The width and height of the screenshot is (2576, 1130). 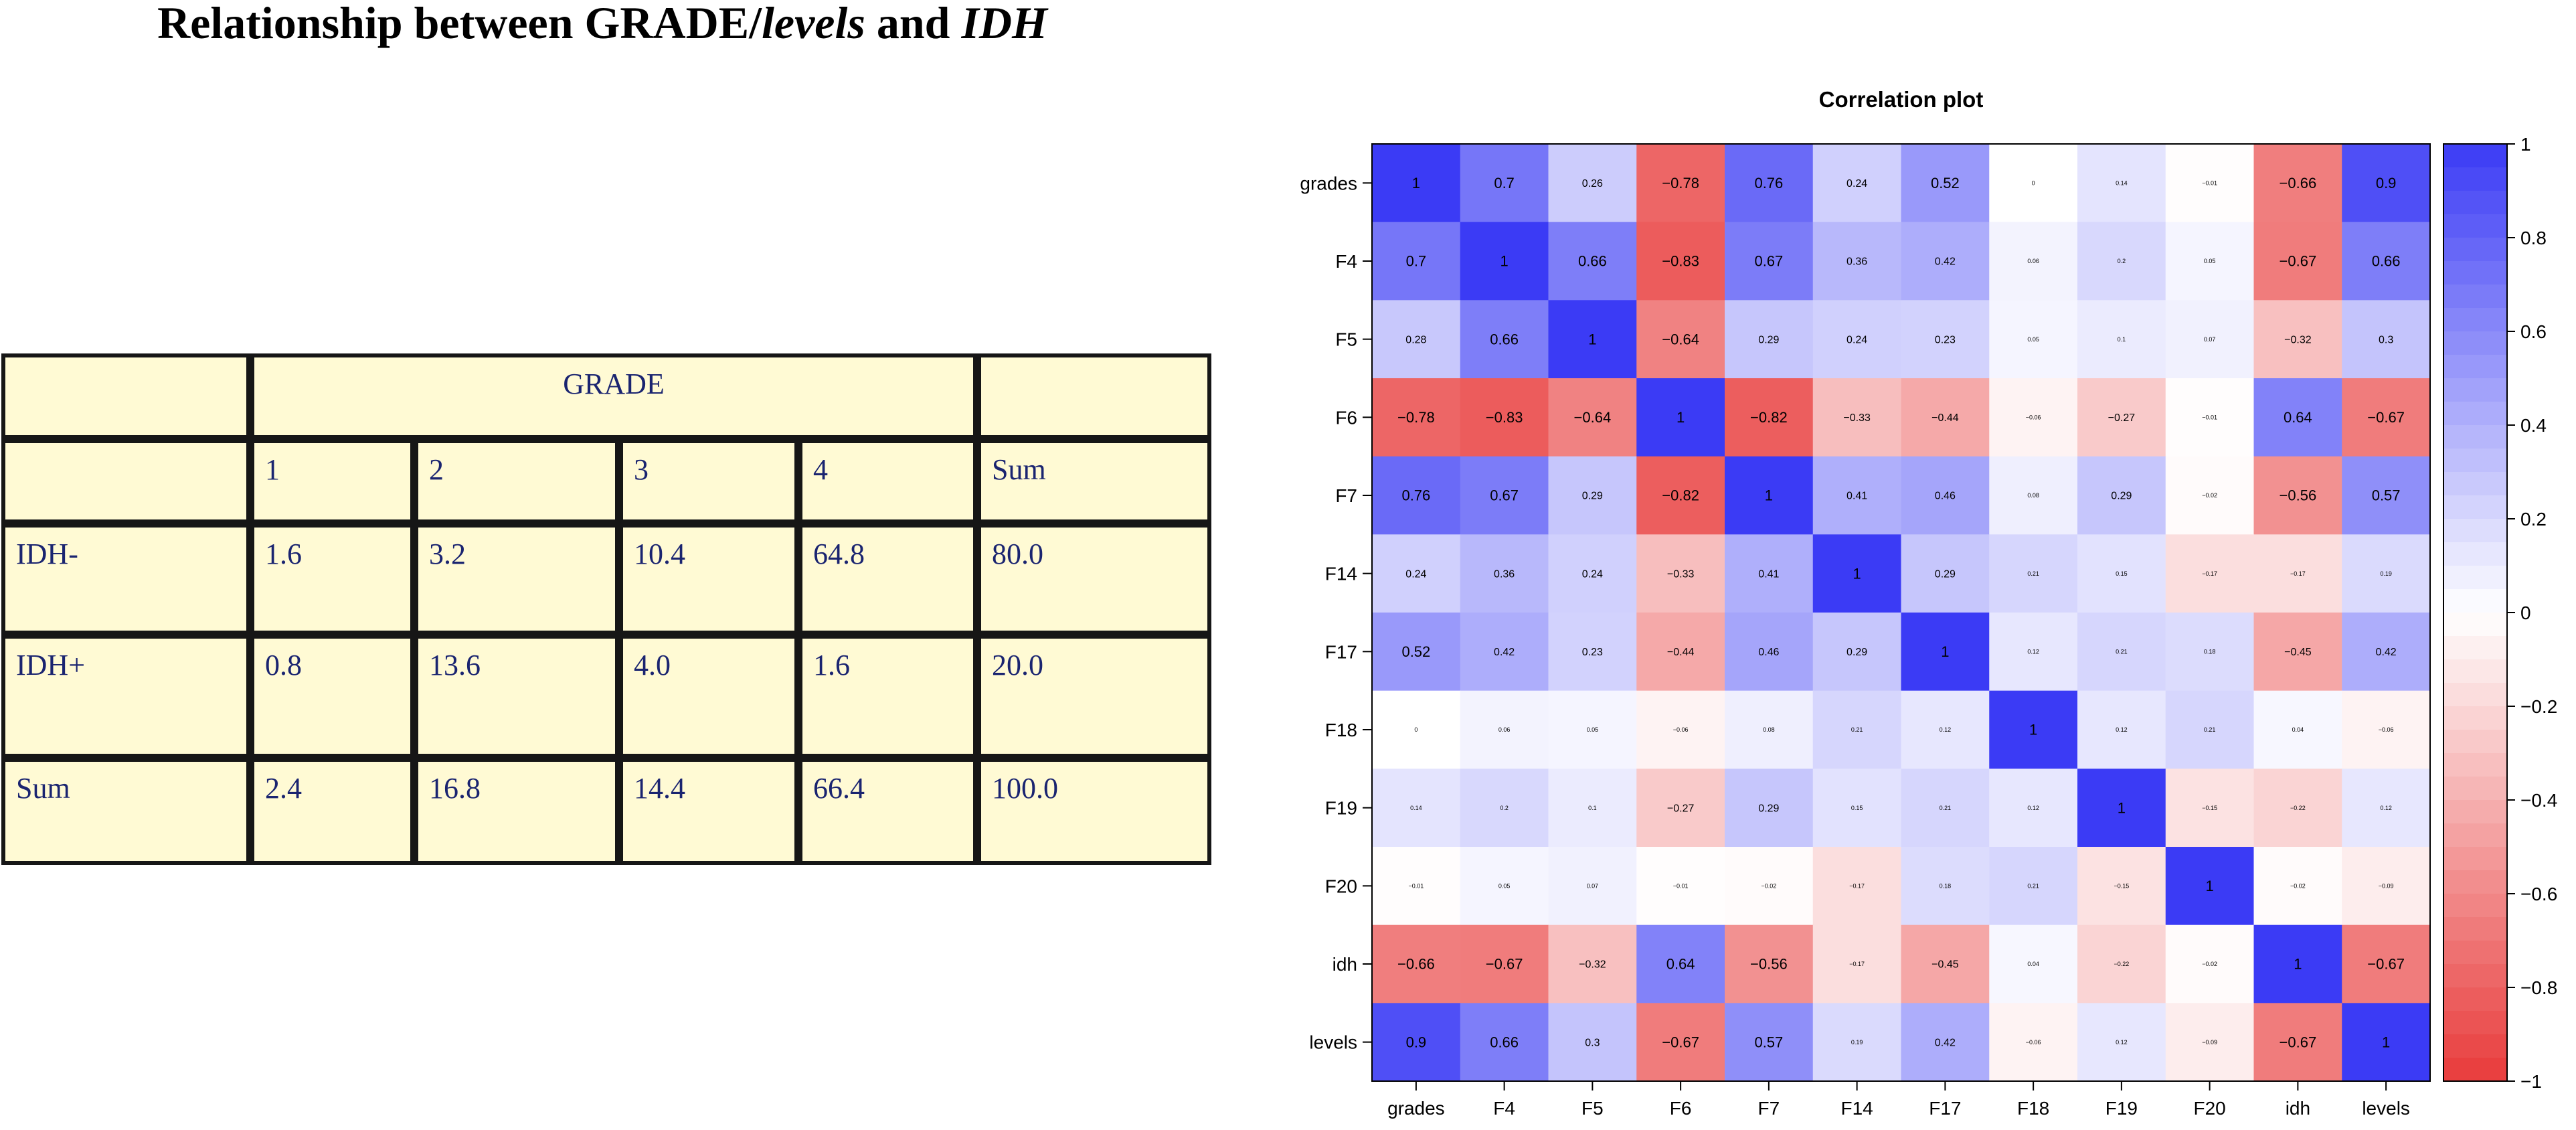 What do you see at coordinates (2122, 573) in the screenshot?
I see `cell-value-label: 0.15` at bounding box center [2122, 573].